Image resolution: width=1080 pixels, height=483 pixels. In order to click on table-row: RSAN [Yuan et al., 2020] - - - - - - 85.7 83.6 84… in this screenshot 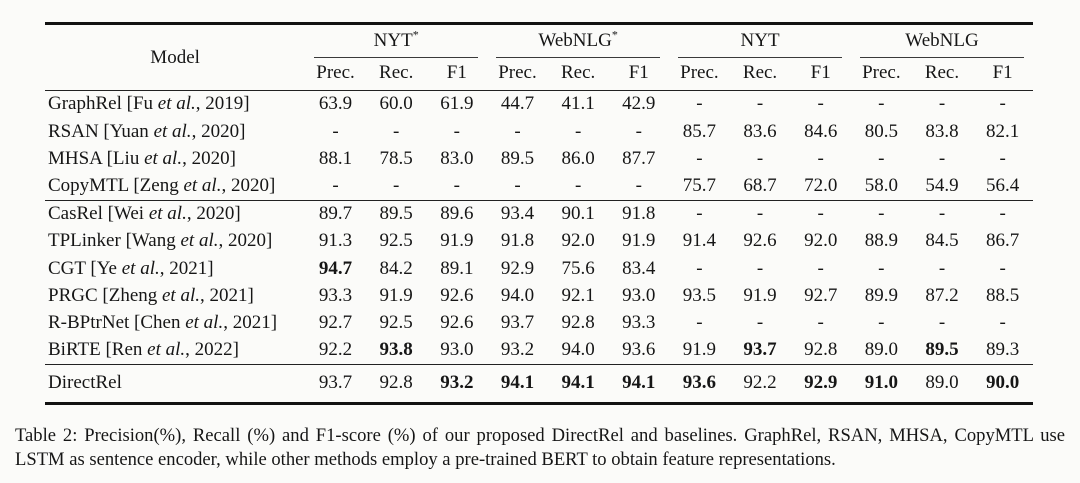, I will do `click(539, 131)`.